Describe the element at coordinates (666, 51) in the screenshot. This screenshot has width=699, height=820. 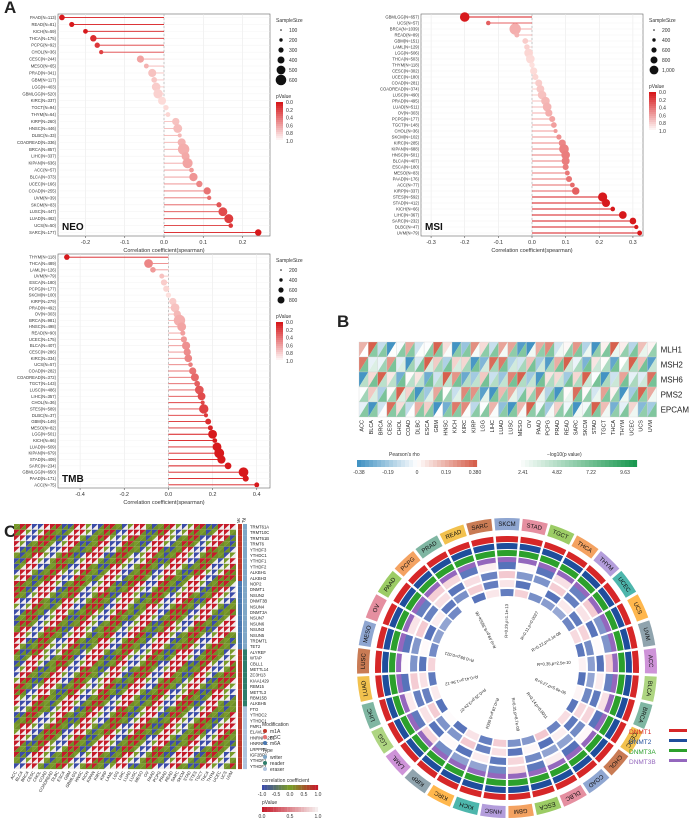
I see `size-legend-label: 600` at that location.